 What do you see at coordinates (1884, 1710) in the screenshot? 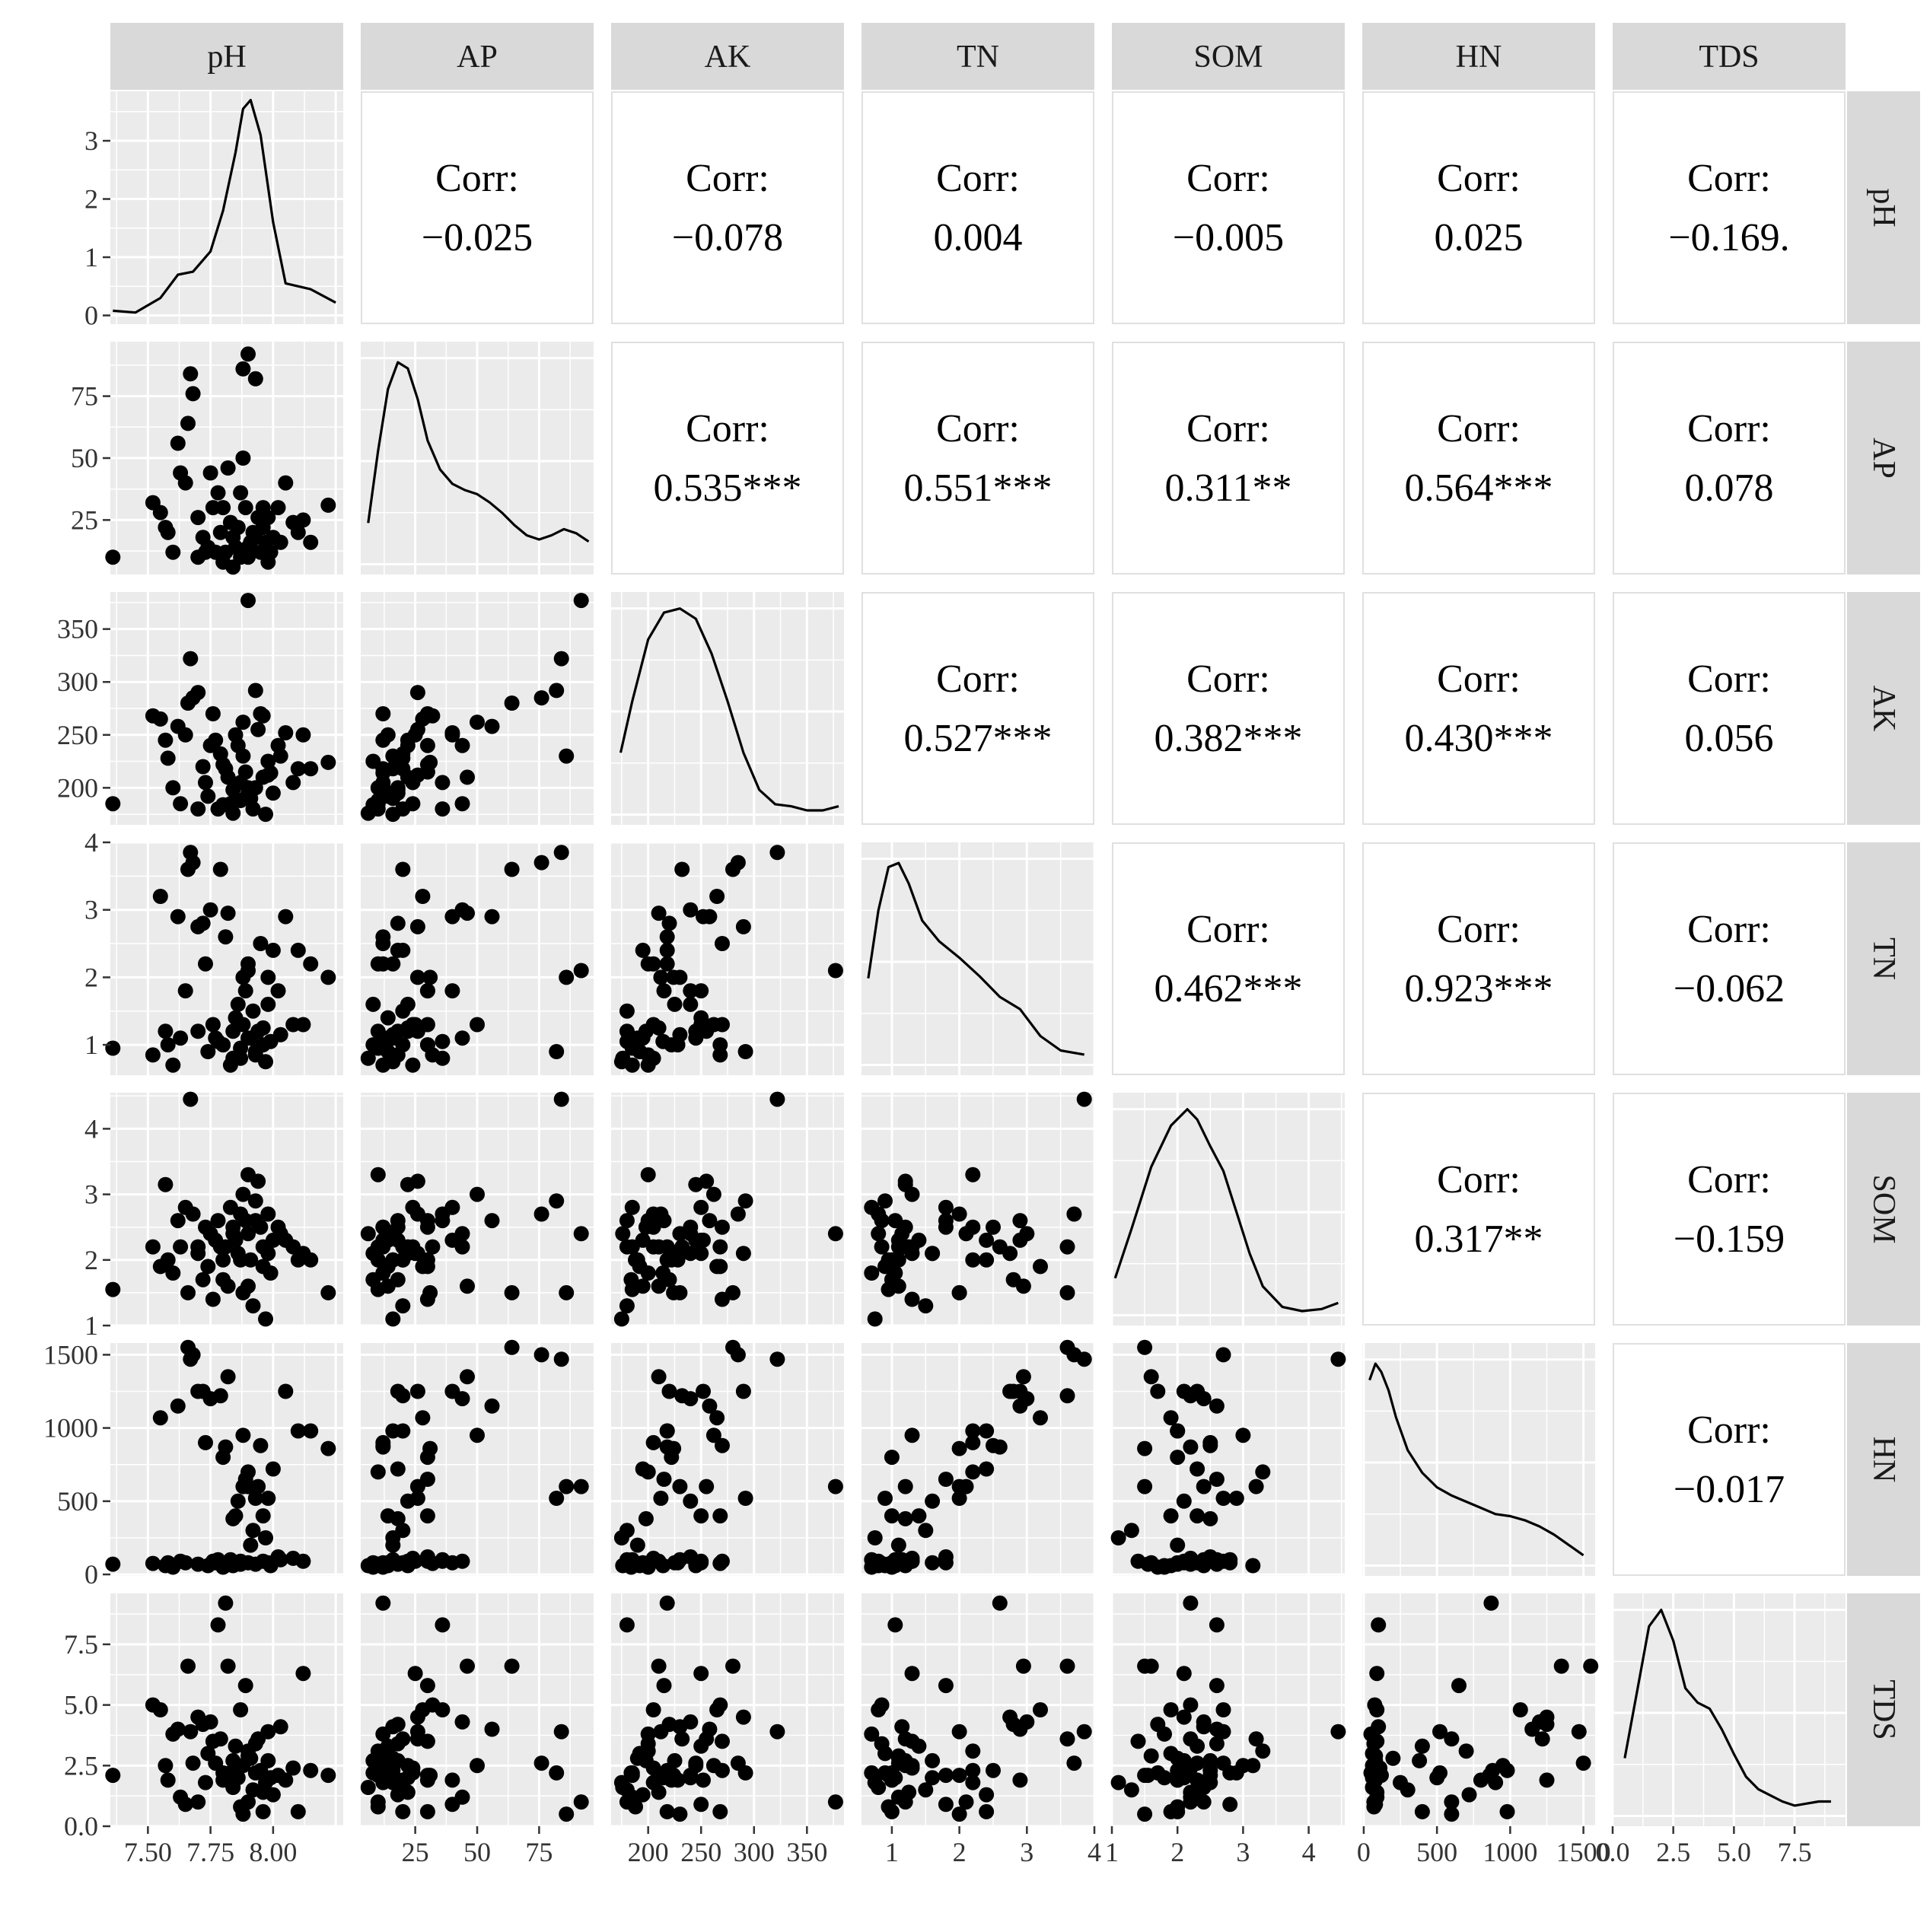
I see `strip-background` at bounding box center [1884, 1710].